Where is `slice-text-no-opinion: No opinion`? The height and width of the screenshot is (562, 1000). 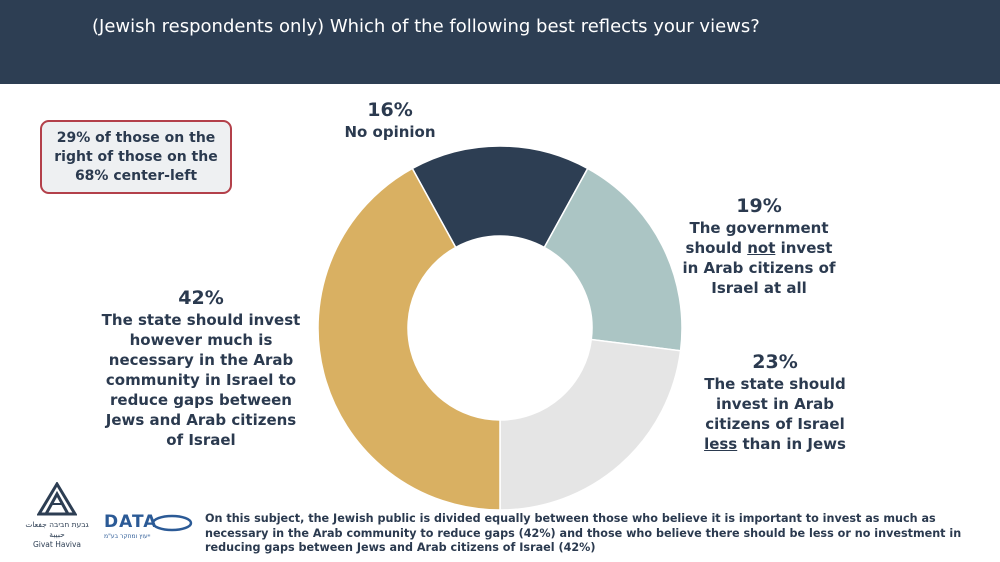
slice-text-no-opinion: No opinion is located at coordinates (390, 132).